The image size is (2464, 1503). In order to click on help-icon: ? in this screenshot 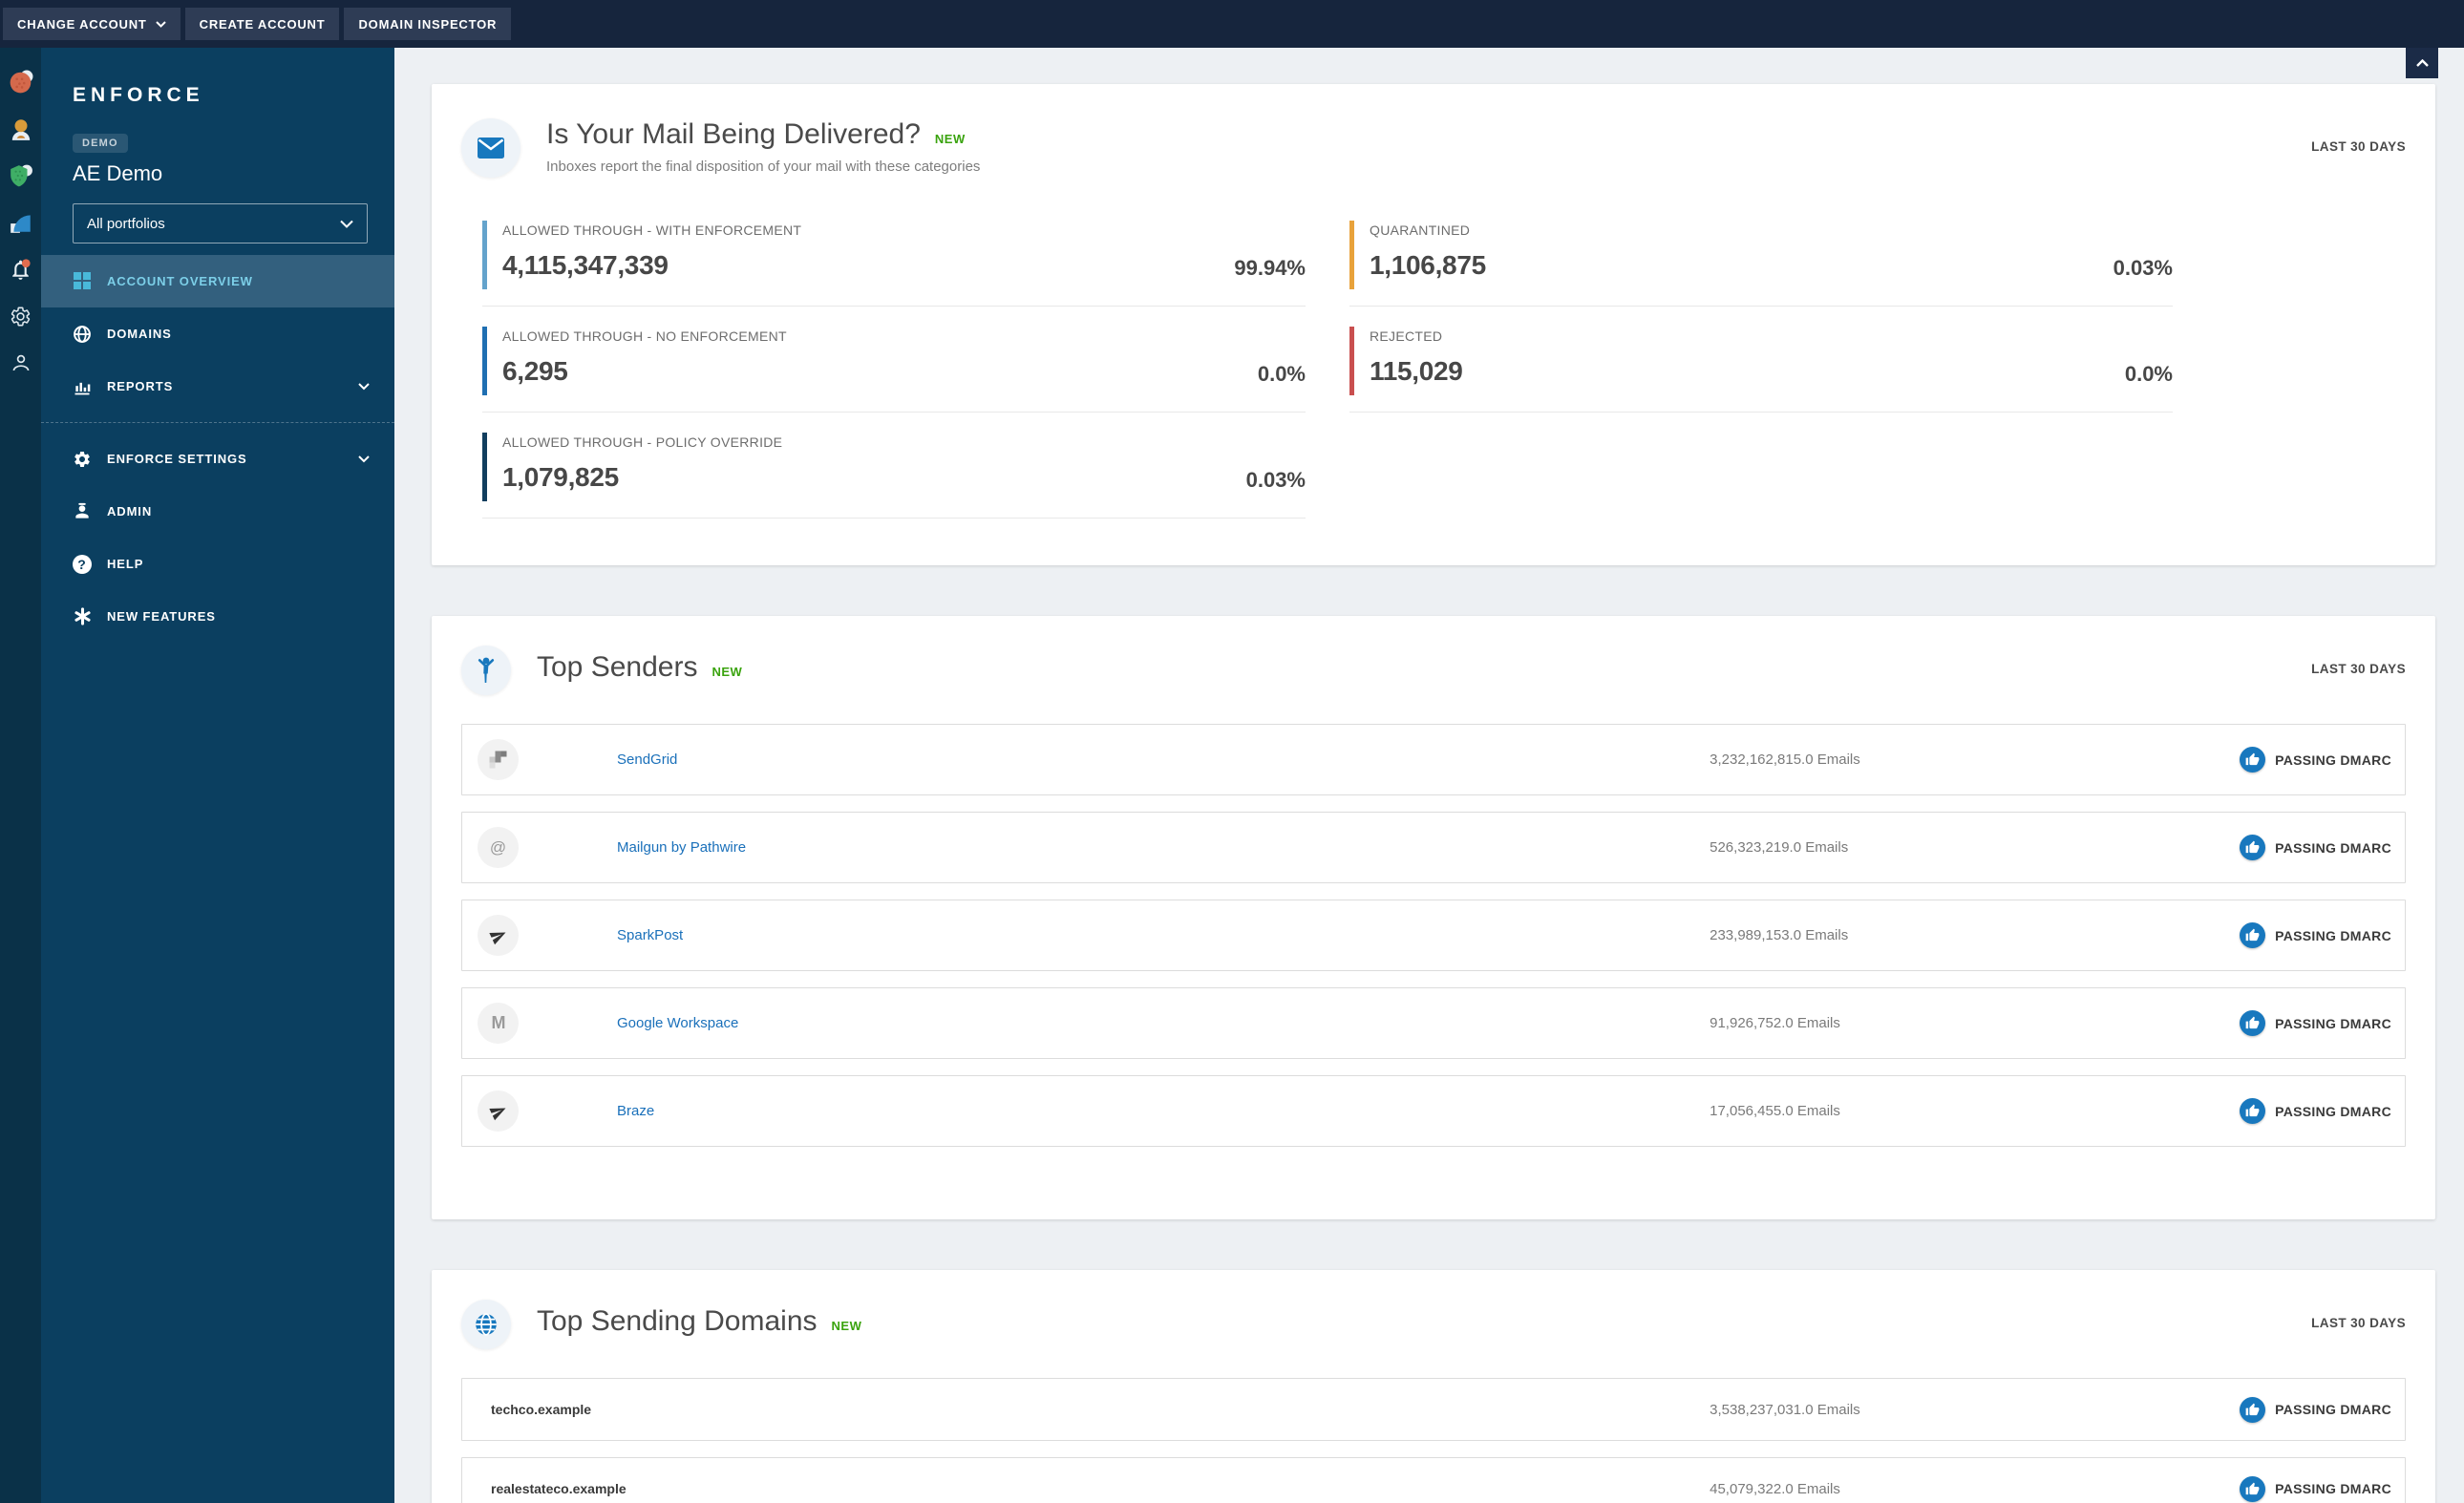, I will do `click(82, 564)`.